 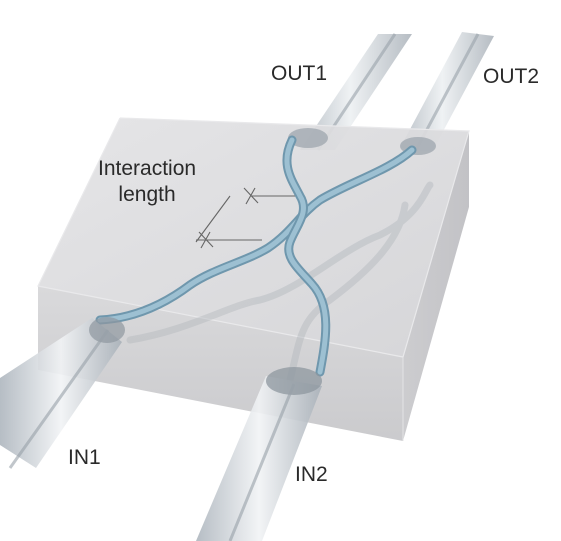 What do you see at coordinates (311, 474) in the screenshot?
I see `label-in2: IN2` at bounding box center [311, 474].